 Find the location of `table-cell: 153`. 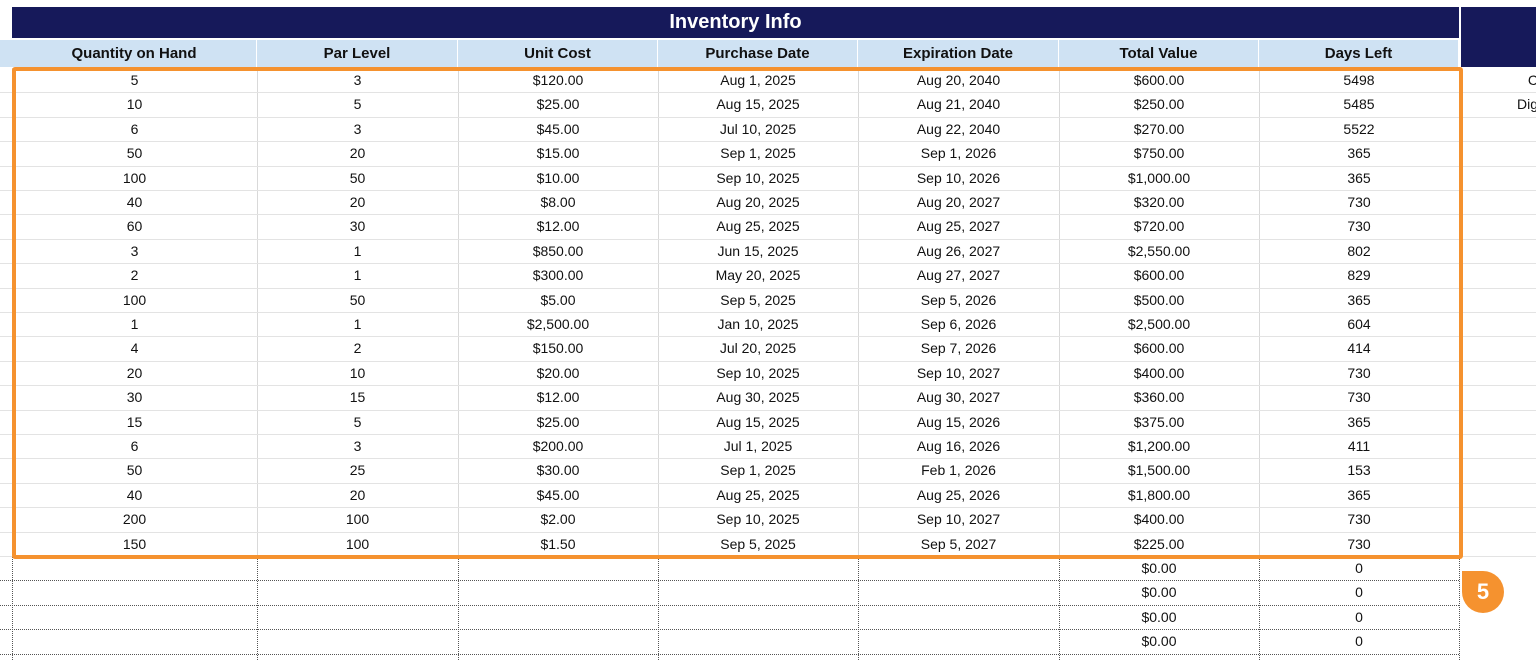

table-cell: 153 is located at coordinates (1359, 470).